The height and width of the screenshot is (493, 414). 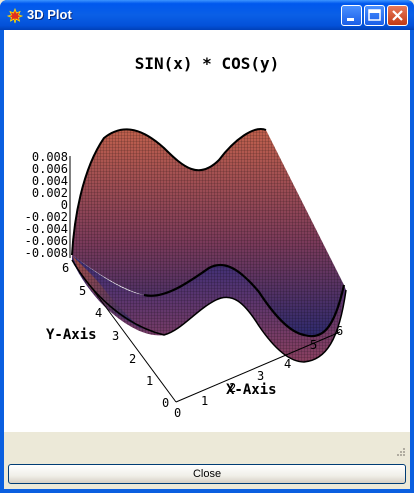 I want to click on minimize-button, so click(x=351, y=15).